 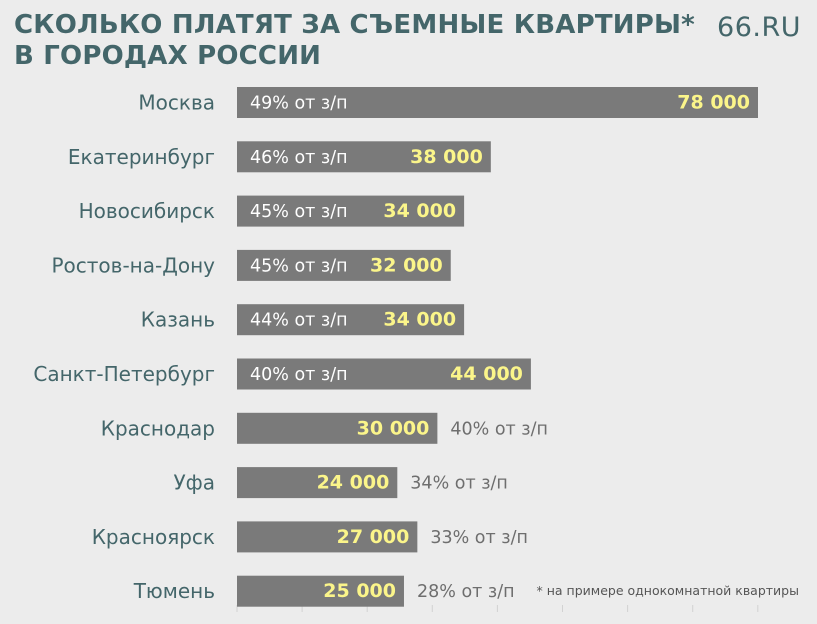 What do you see at coordinates (299, 158) in the screenshot?
I see `data-label-salary-share: 46% от з/п` at bounding box center [299, 158].